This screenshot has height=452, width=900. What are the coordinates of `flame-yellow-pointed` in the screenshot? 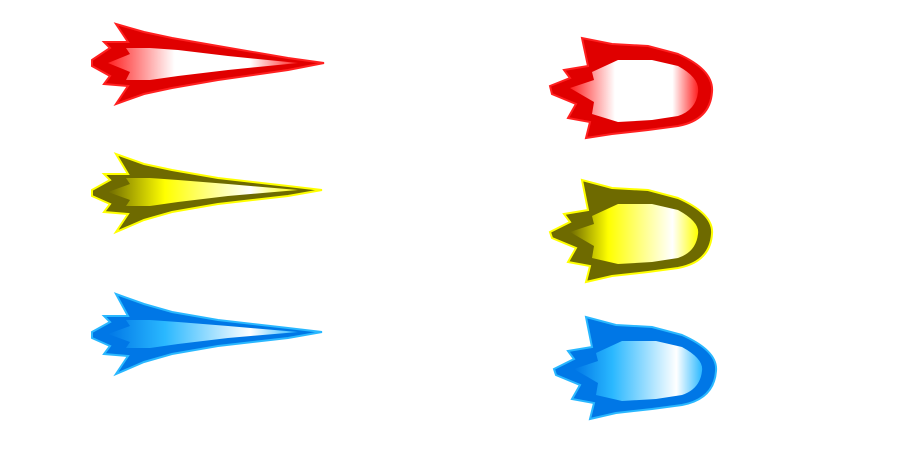 It's located at (208, 195).